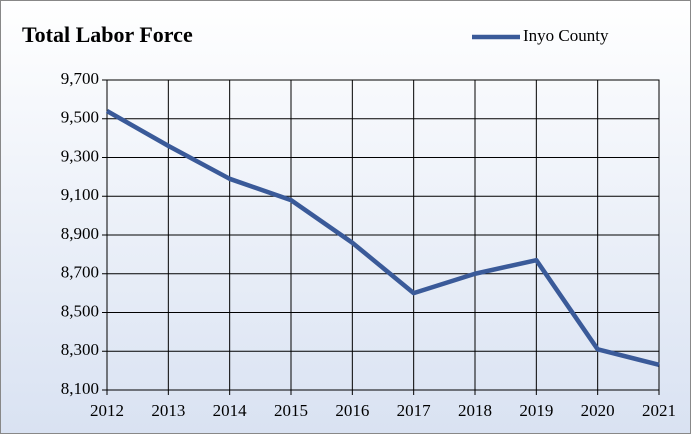  I want to click on y-tick-label: 9,300, so click(80, 155).